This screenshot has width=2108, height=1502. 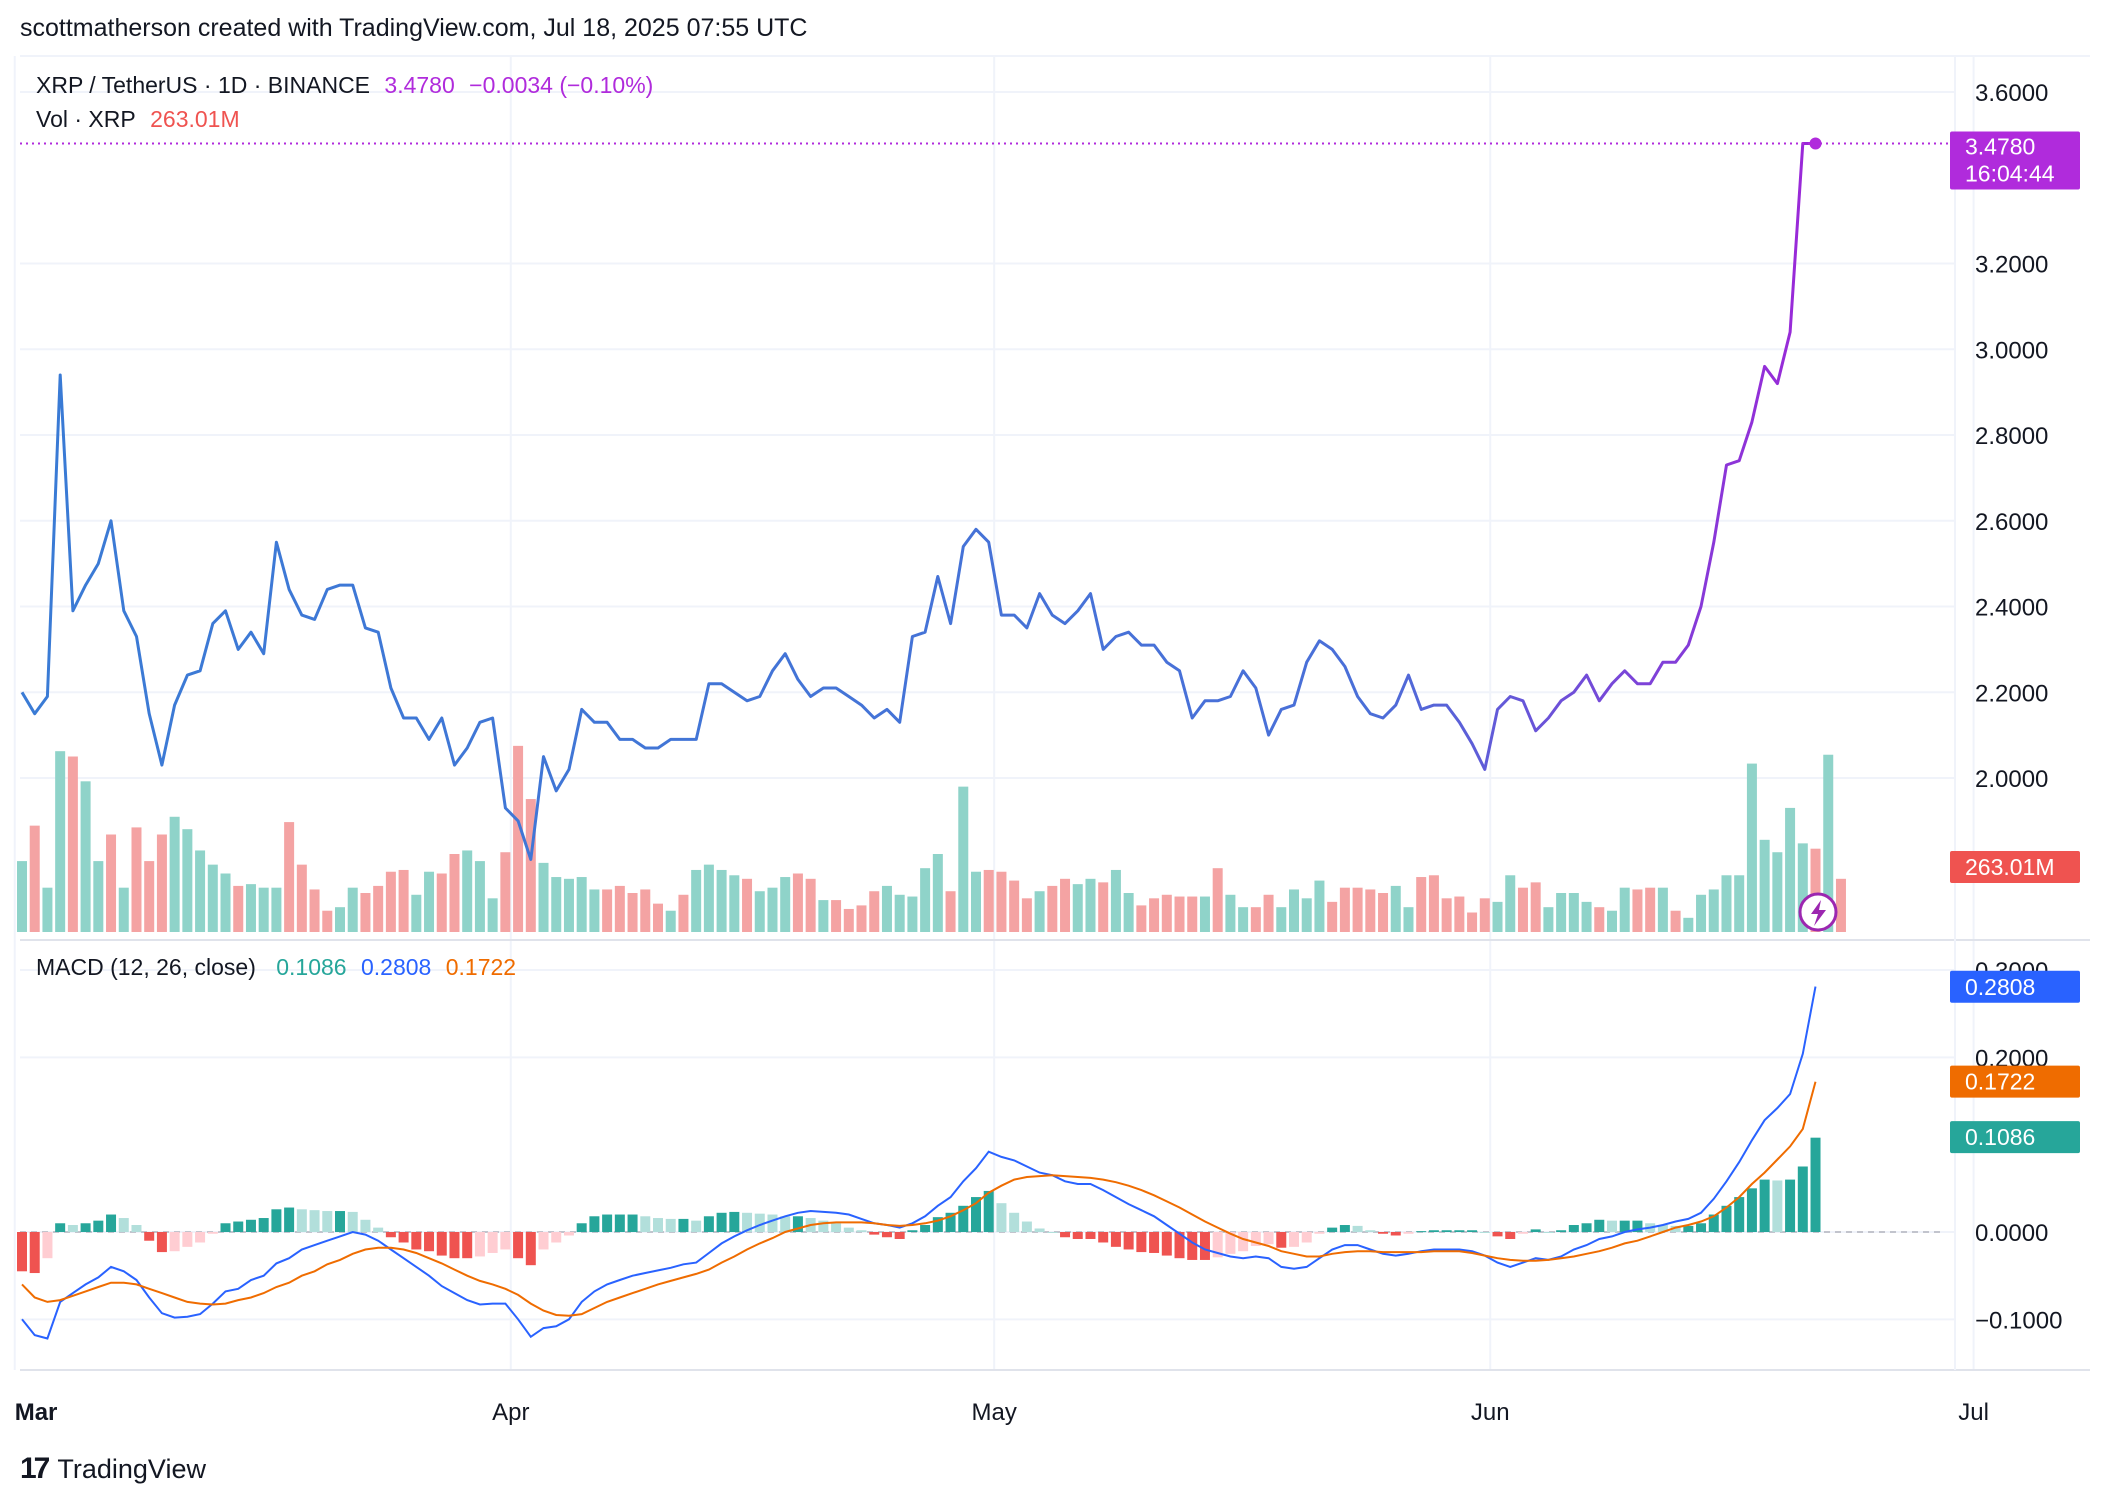 I want to click on volume-label: Vol · XRP, so click(x=86, y=119).